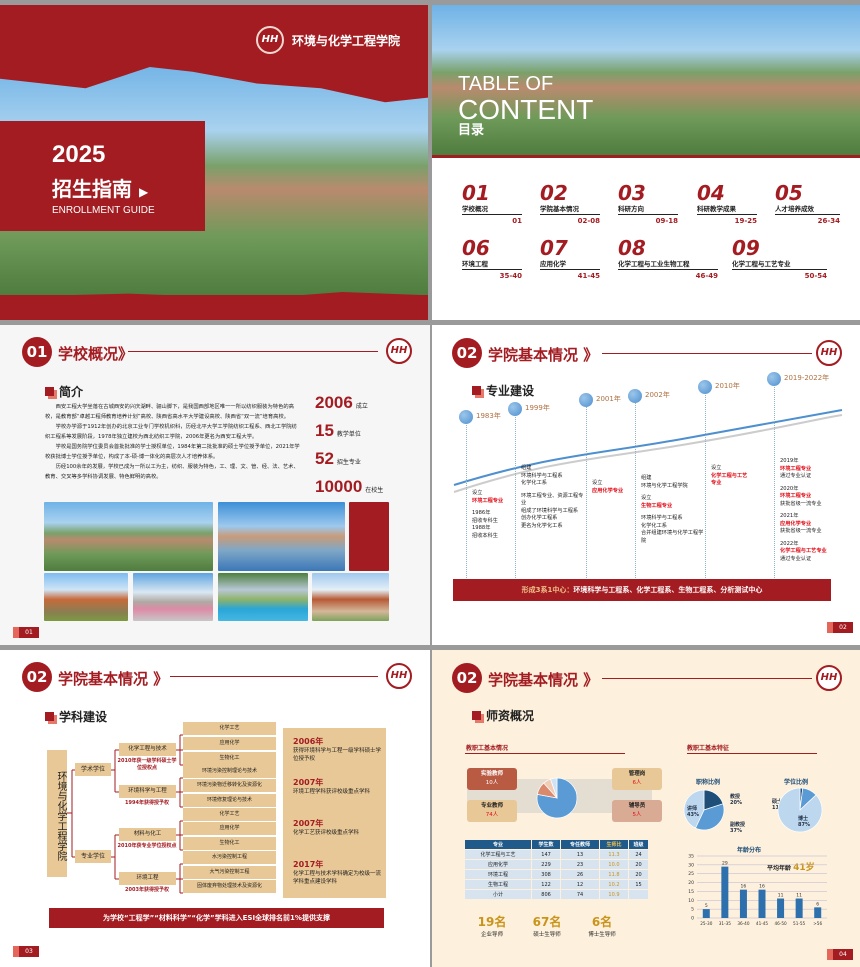  What do you see at coordinates (498, 874) in the screenshot?
I see `table-cell: 环境工程` at bounding box center [498, 874].